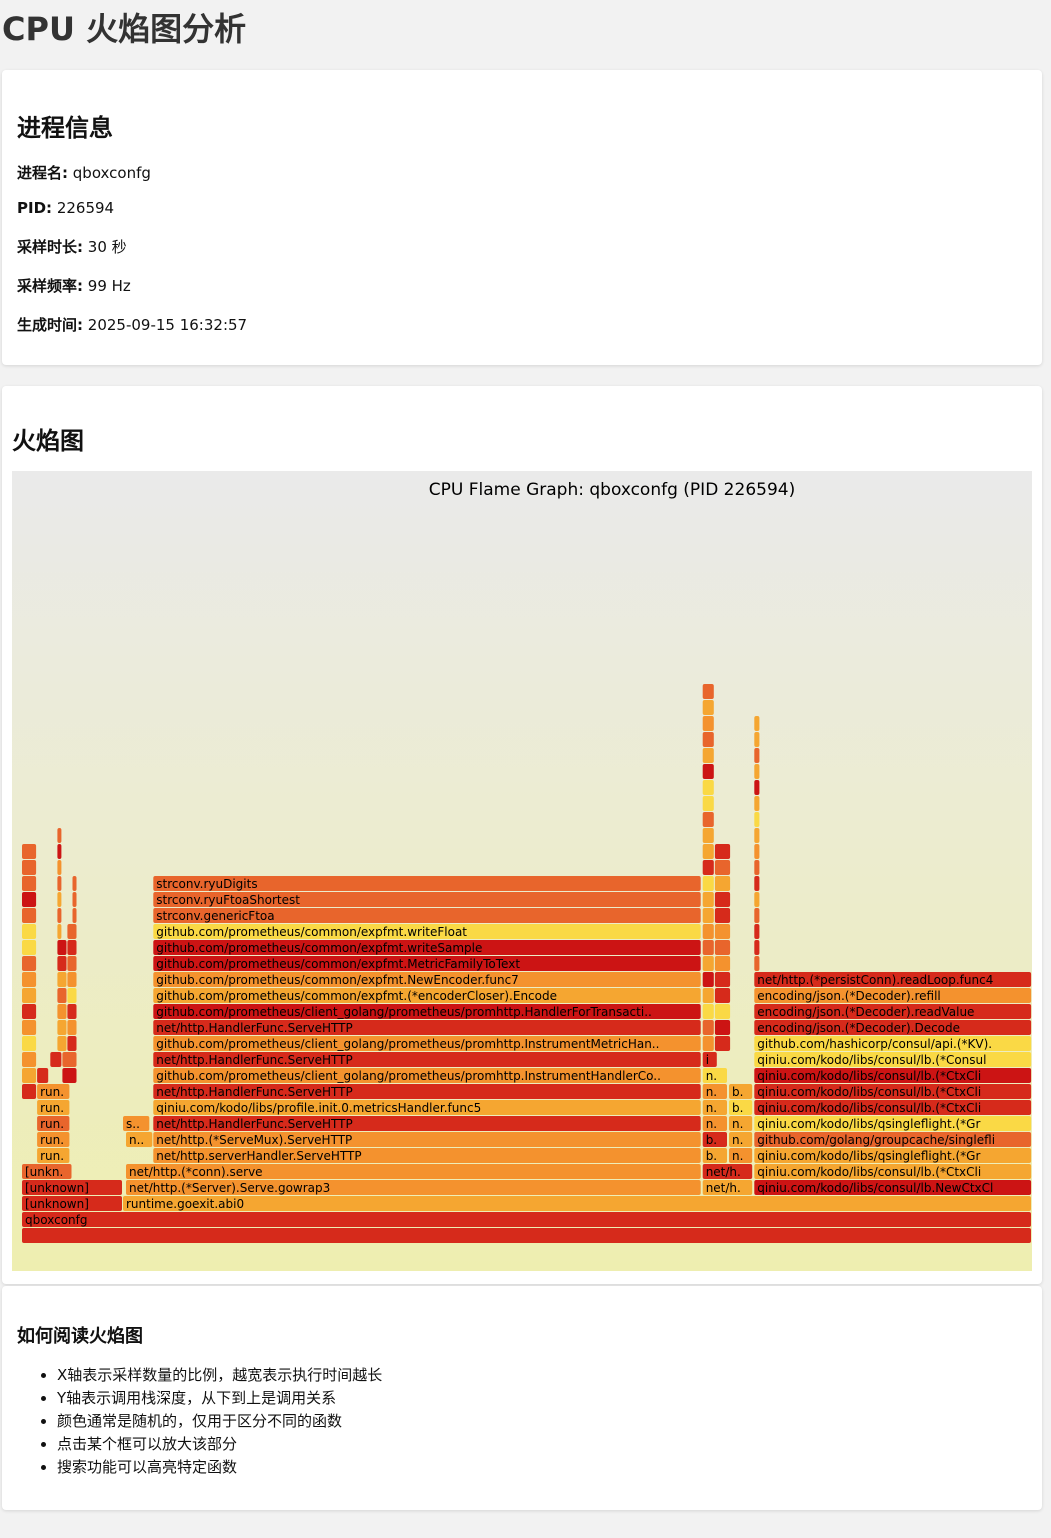 The image size is (1051, 1538). I want to click on flame-frame: i, so click(709, 1059).